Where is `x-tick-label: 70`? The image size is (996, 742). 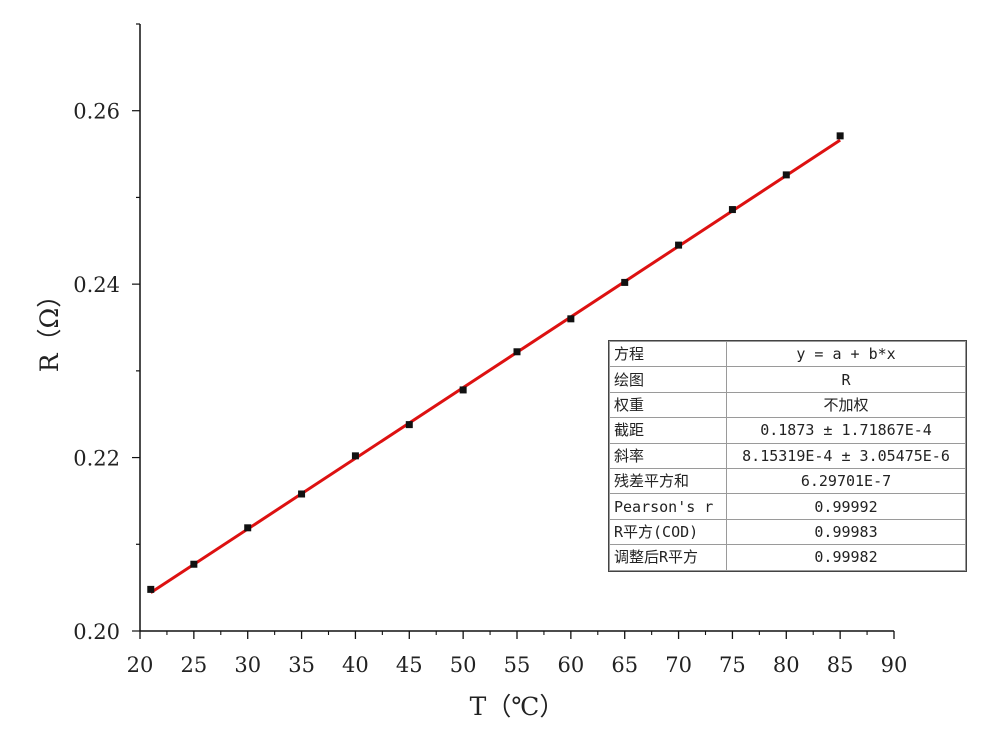 x-tick-label: 70 is located at coordinates (678, 665).